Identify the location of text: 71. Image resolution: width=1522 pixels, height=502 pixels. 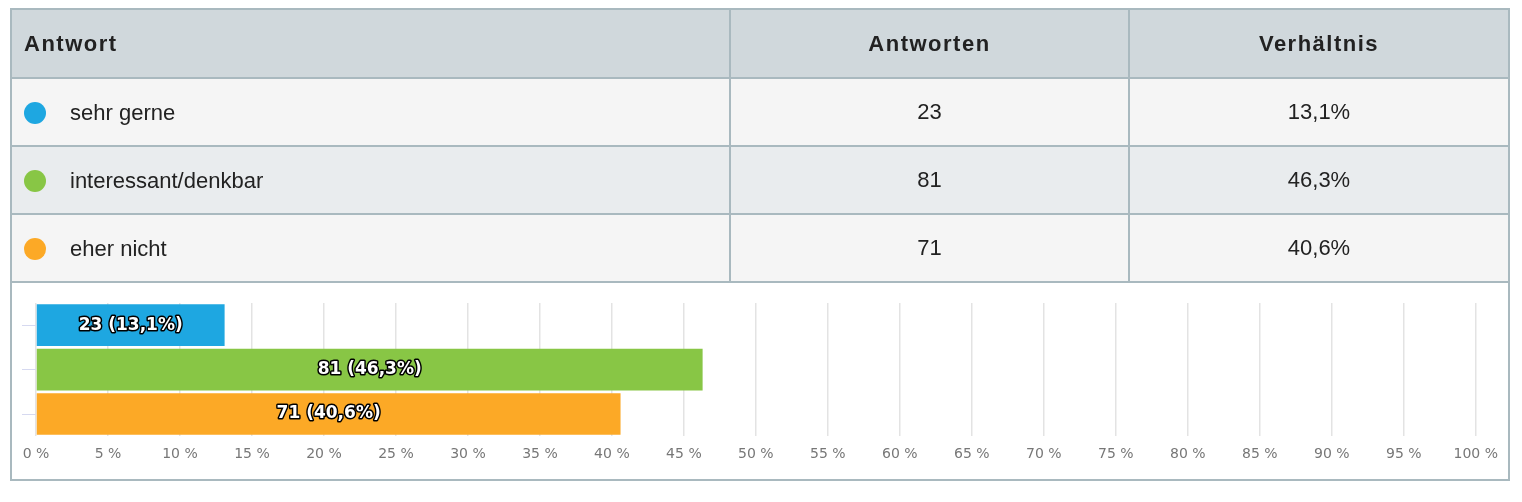
(929, 248).